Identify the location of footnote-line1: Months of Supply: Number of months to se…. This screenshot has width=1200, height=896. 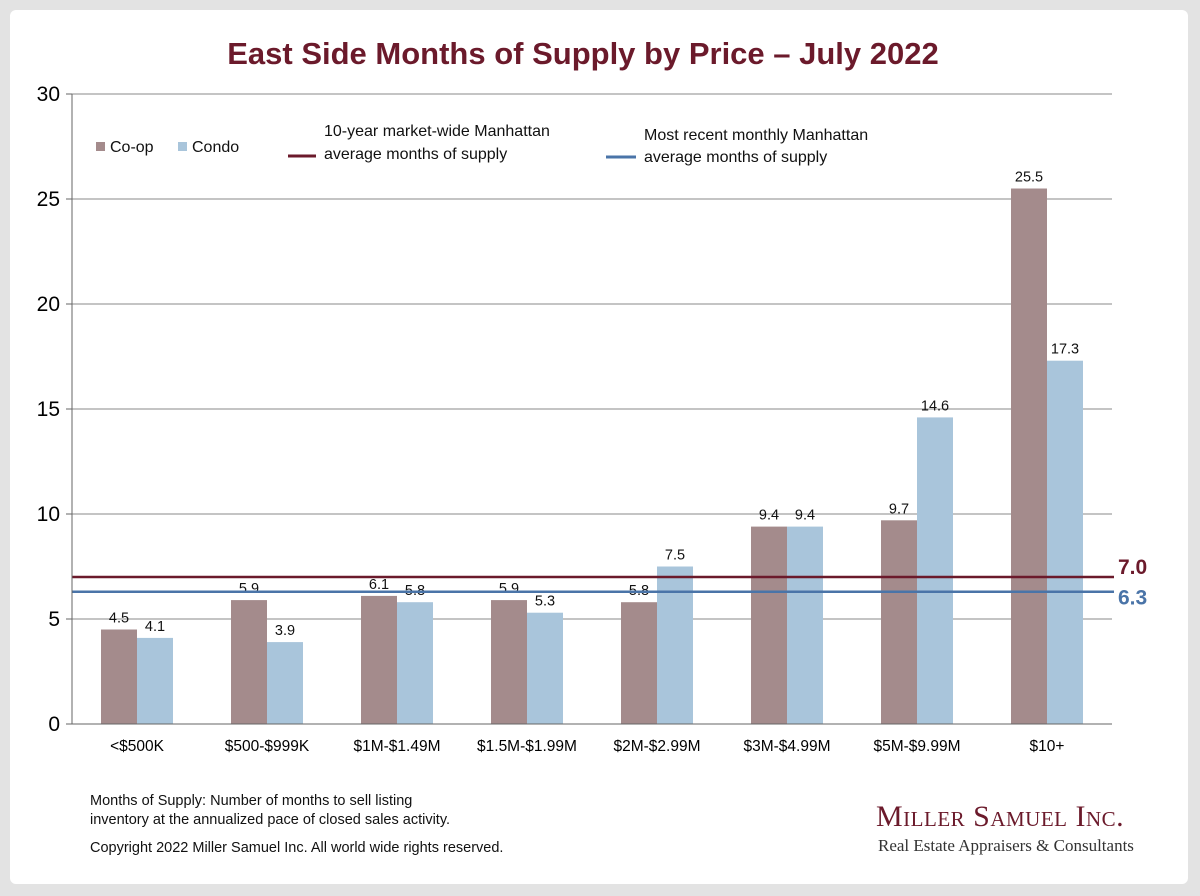
(251, 801).